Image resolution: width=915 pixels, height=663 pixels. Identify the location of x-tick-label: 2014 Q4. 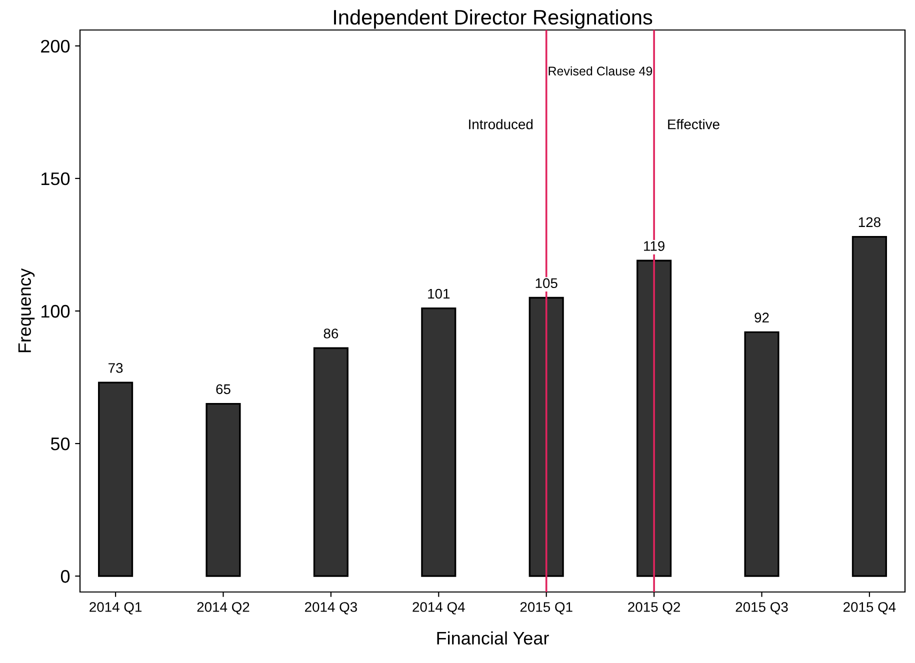
(438, 608).